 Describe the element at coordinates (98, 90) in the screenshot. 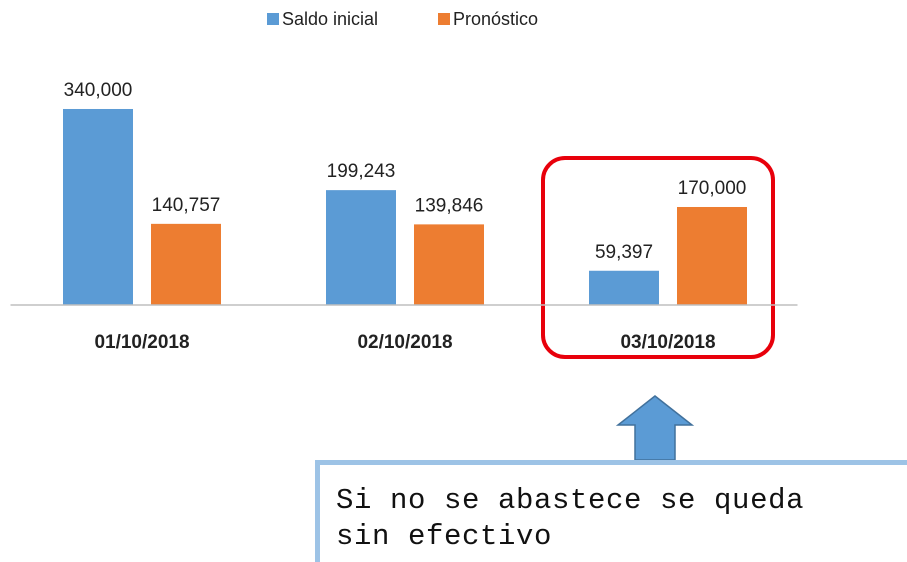

I see `value-label: 340,000` at that location.